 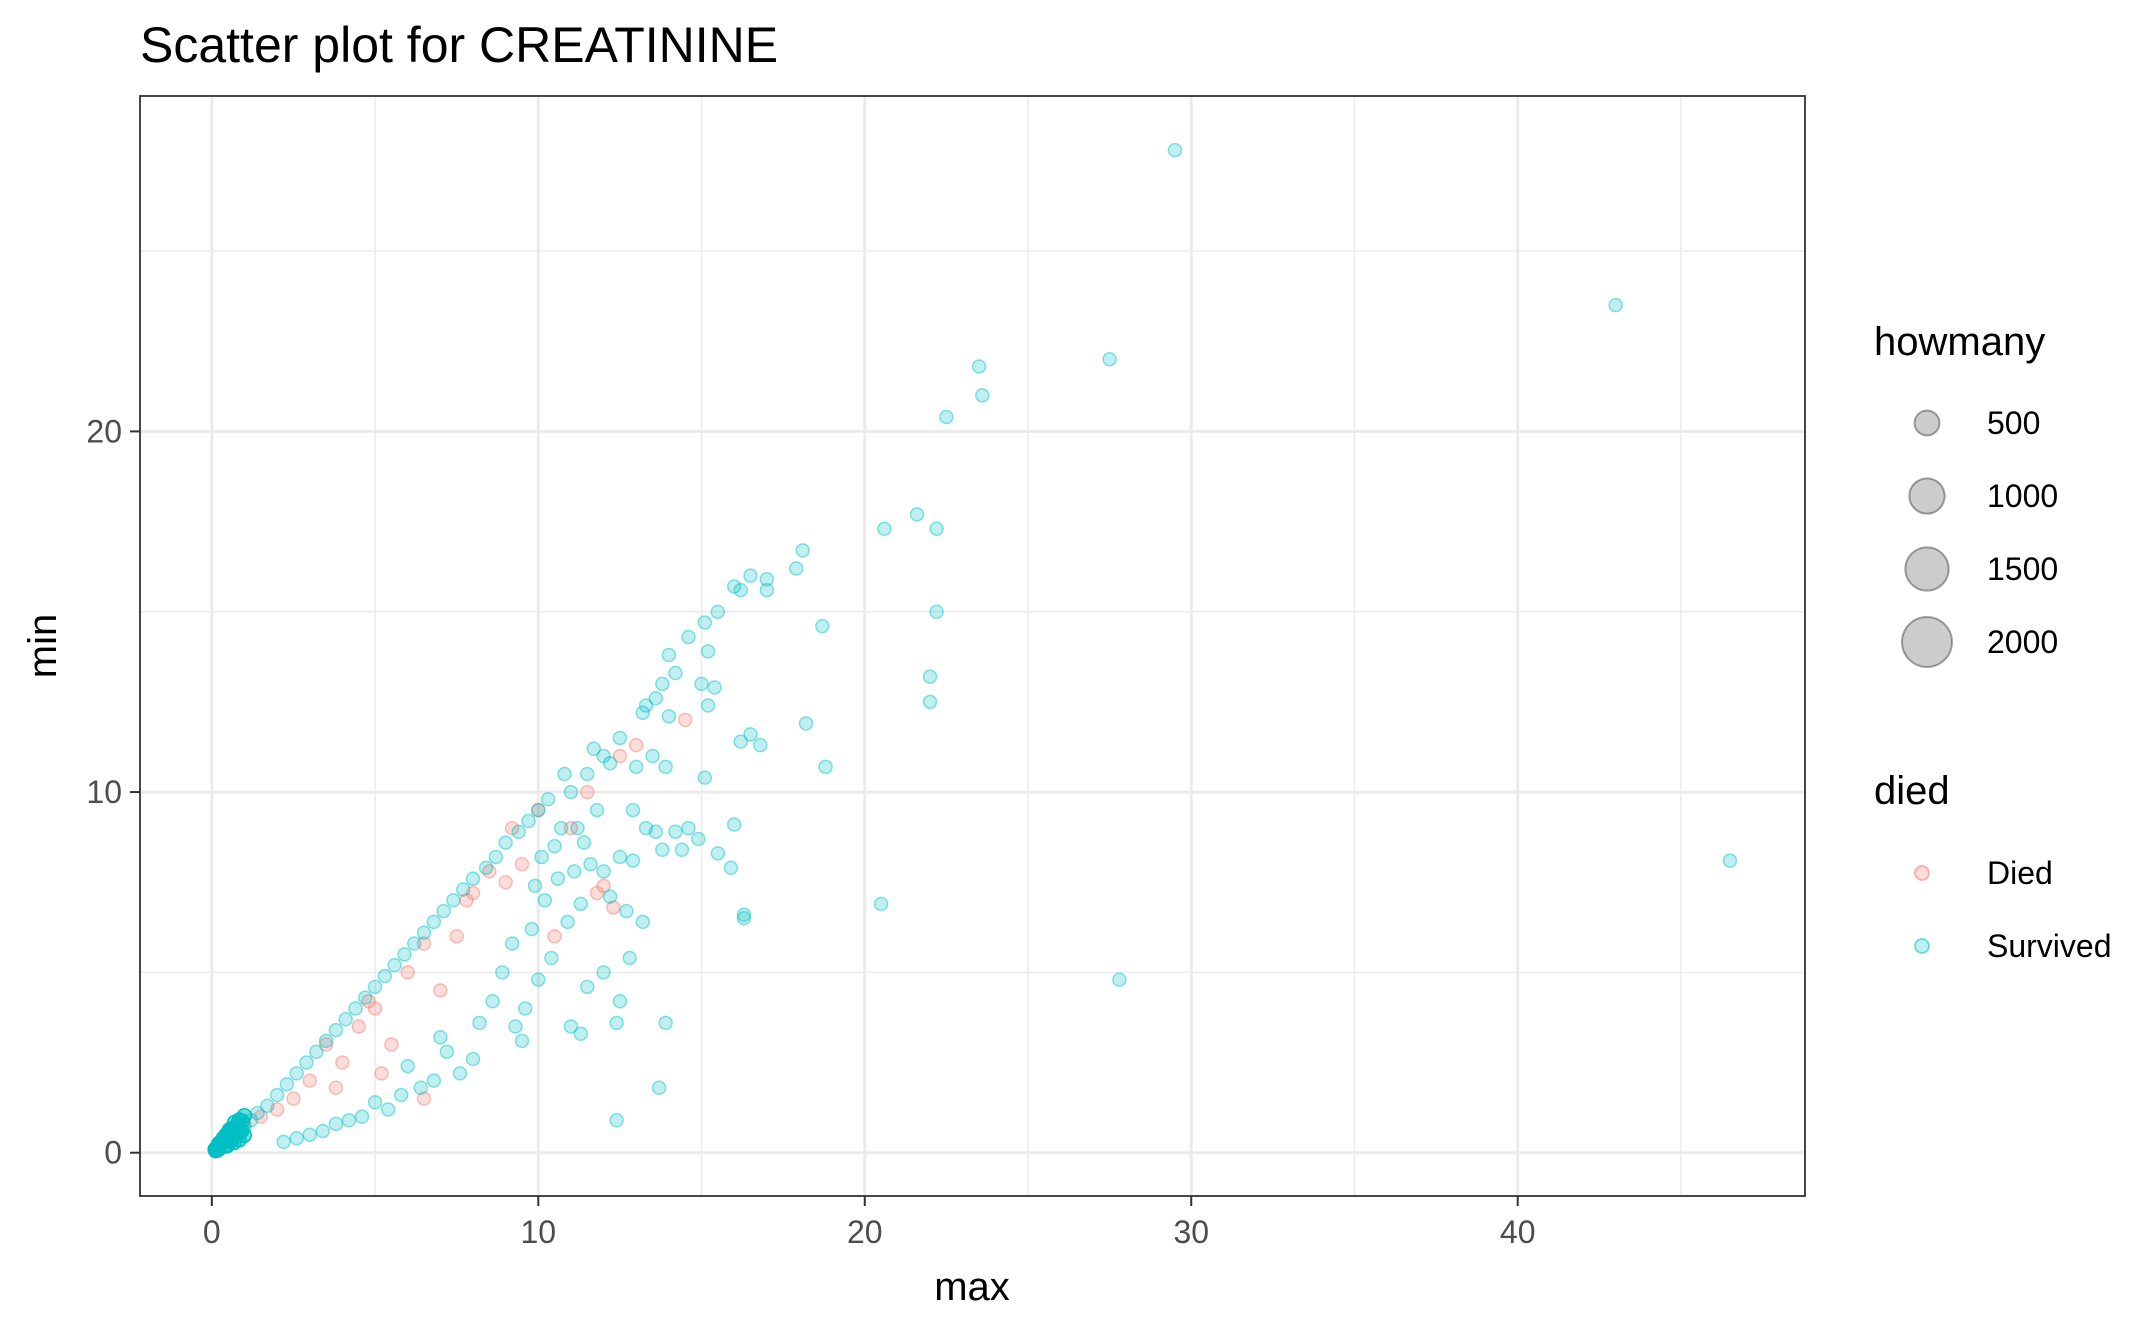 I want to click on color-legend: died Died Survived, so click(x=1993, y=866).